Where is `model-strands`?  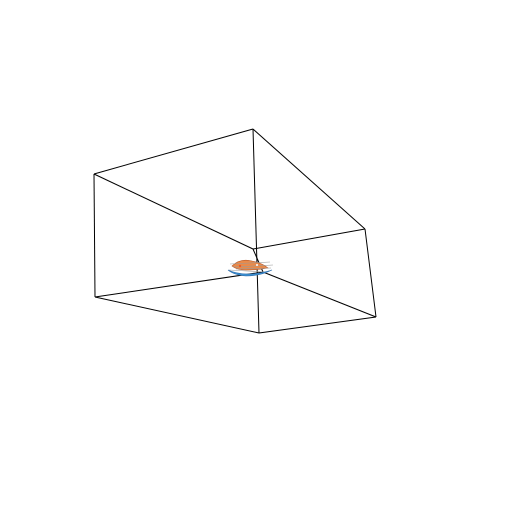 model-strands is located at coordinates (251, 267).